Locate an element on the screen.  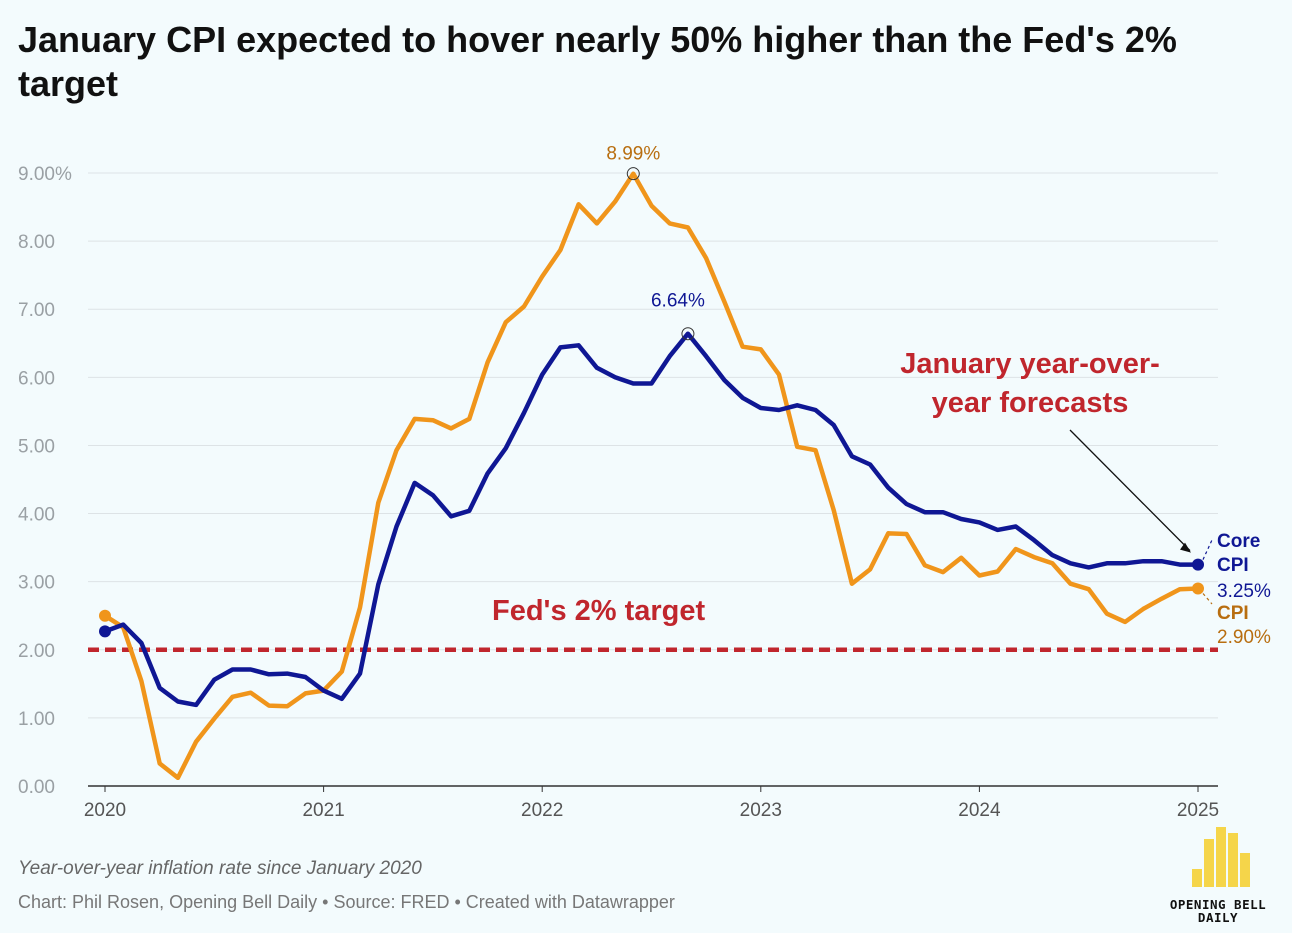
x-tick-label: 2023 is located at coordinates (761, 810).